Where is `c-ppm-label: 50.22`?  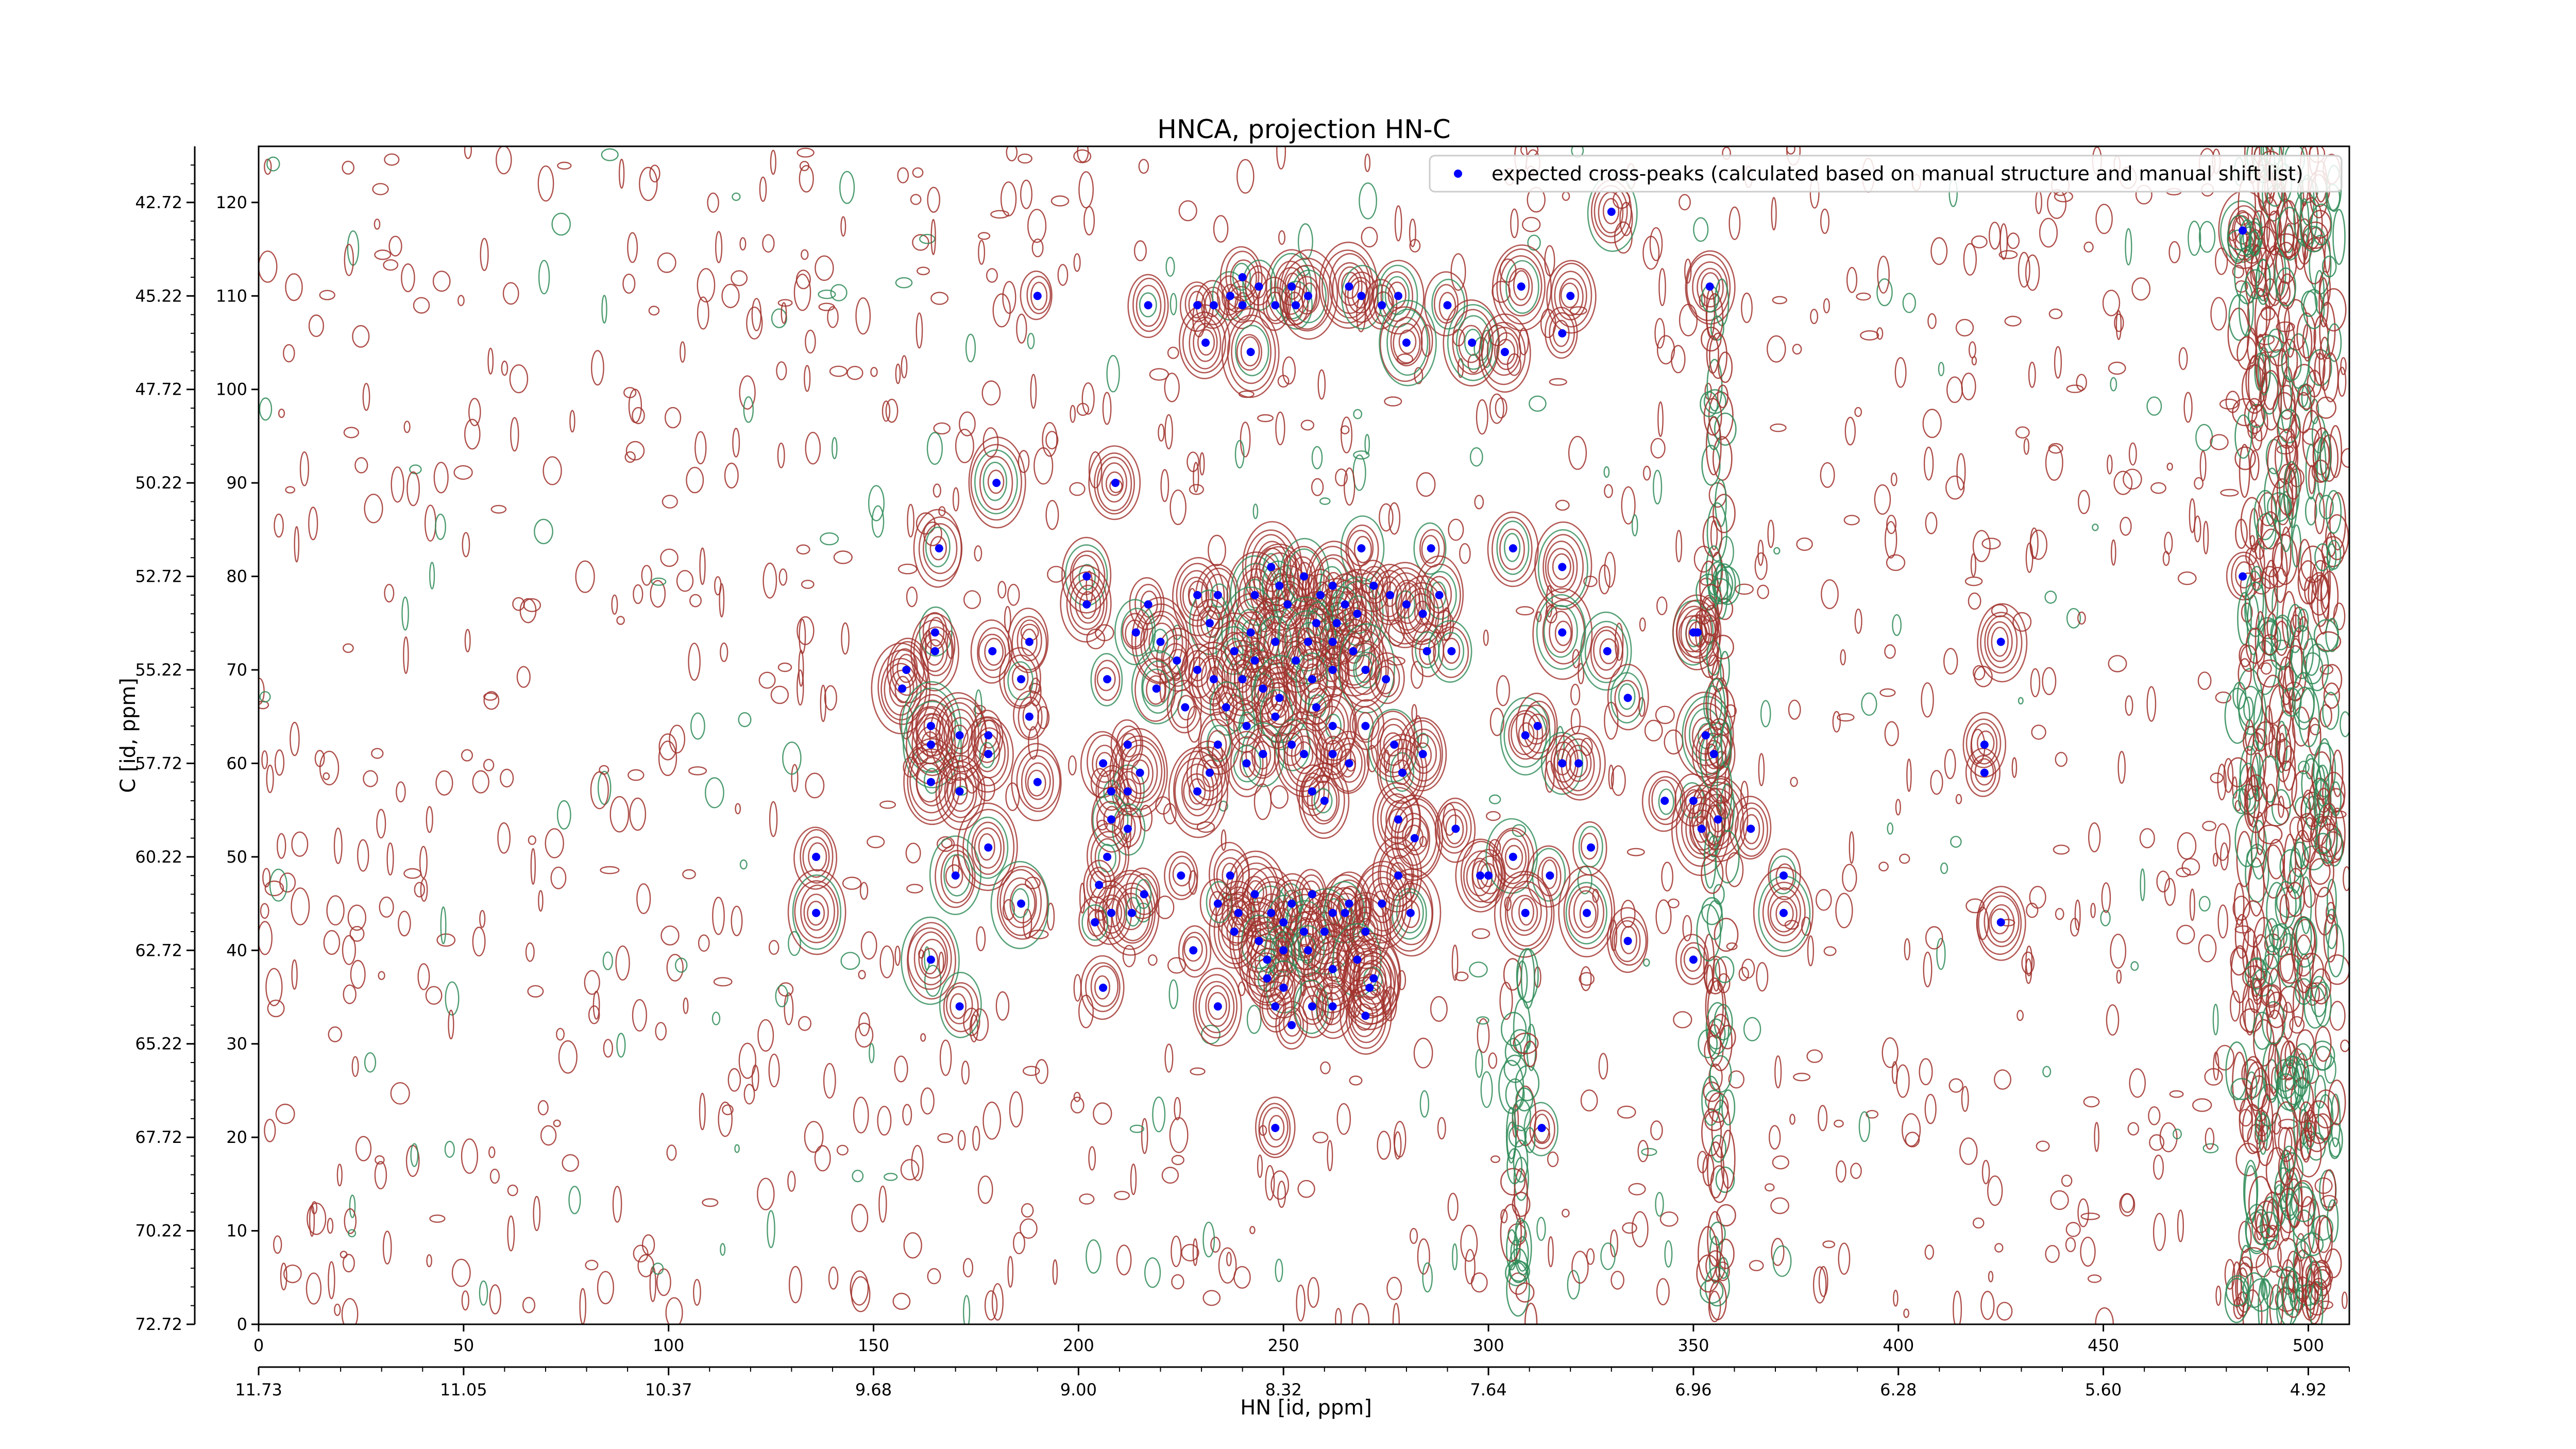
c-ppm-label: 50.22 is located at coordinates (158, 483).